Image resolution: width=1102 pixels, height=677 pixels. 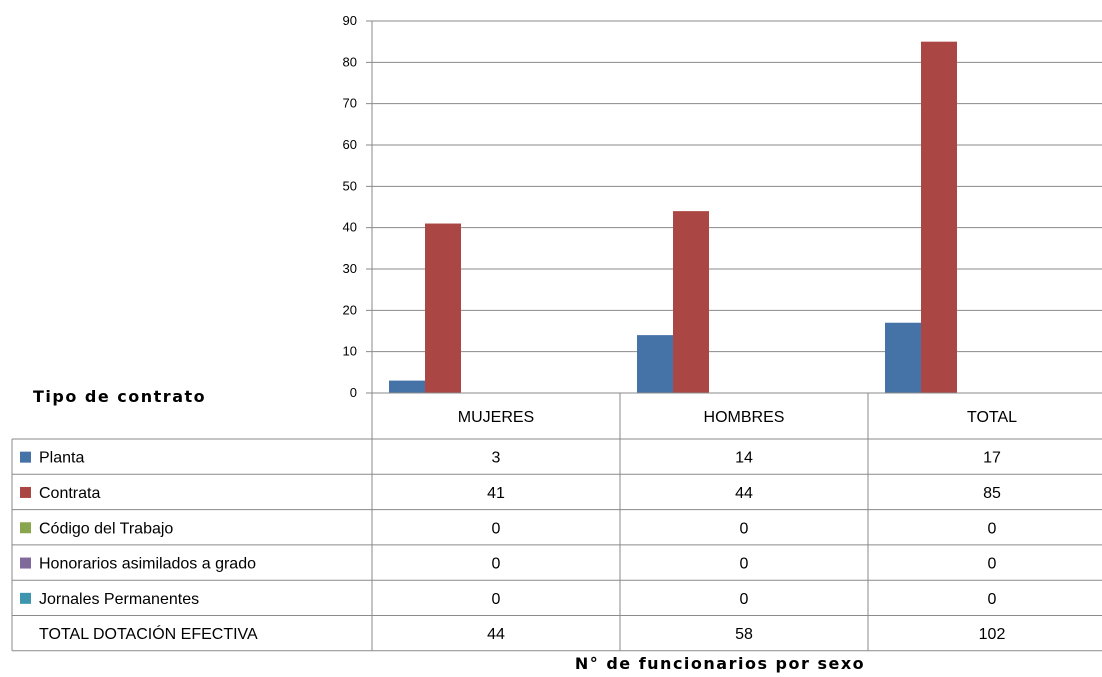 I want to click on category-label: MUJERES, so click(x=496, y=417).